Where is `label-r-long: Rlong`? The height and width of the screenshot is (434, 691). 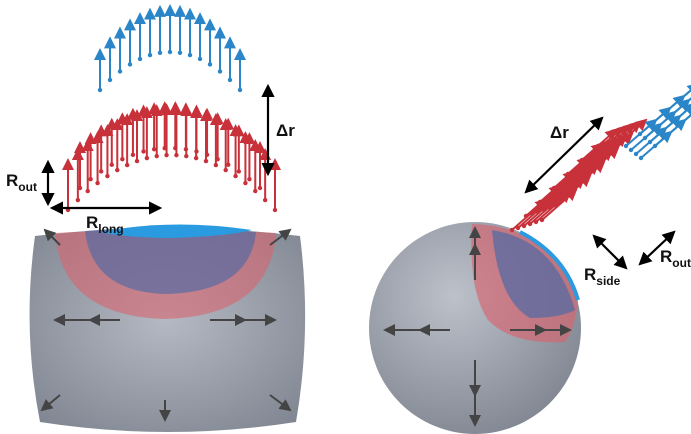 label-r-long: Rlong is located at coordinates (105, 224).